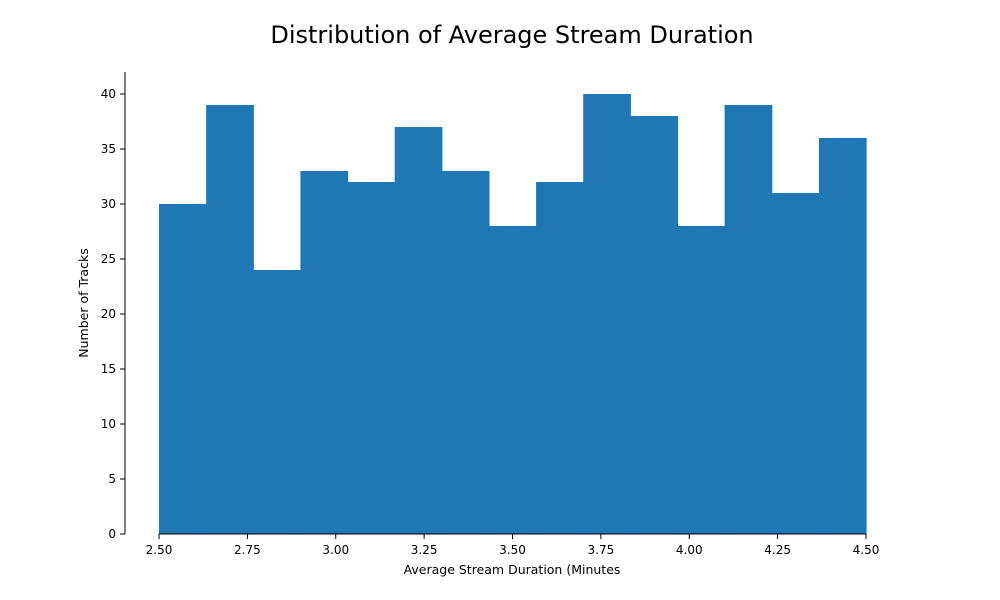 Image resolution: width=1000 pixels, height=600 pixels. Describe the element at coordinates (108, 259) in the screenshot. I see `y-tick-label: 25` at that location.